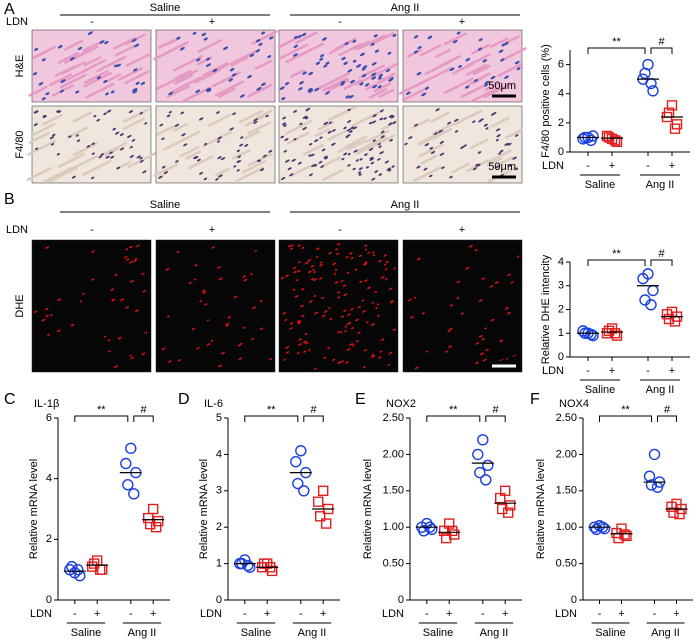 The height and width of the screenshot is (642, 698). What do you see at coordinates (561, 262) in the screenshot?
I see `y-tick-label: 4` at bounding box center [561, 262].